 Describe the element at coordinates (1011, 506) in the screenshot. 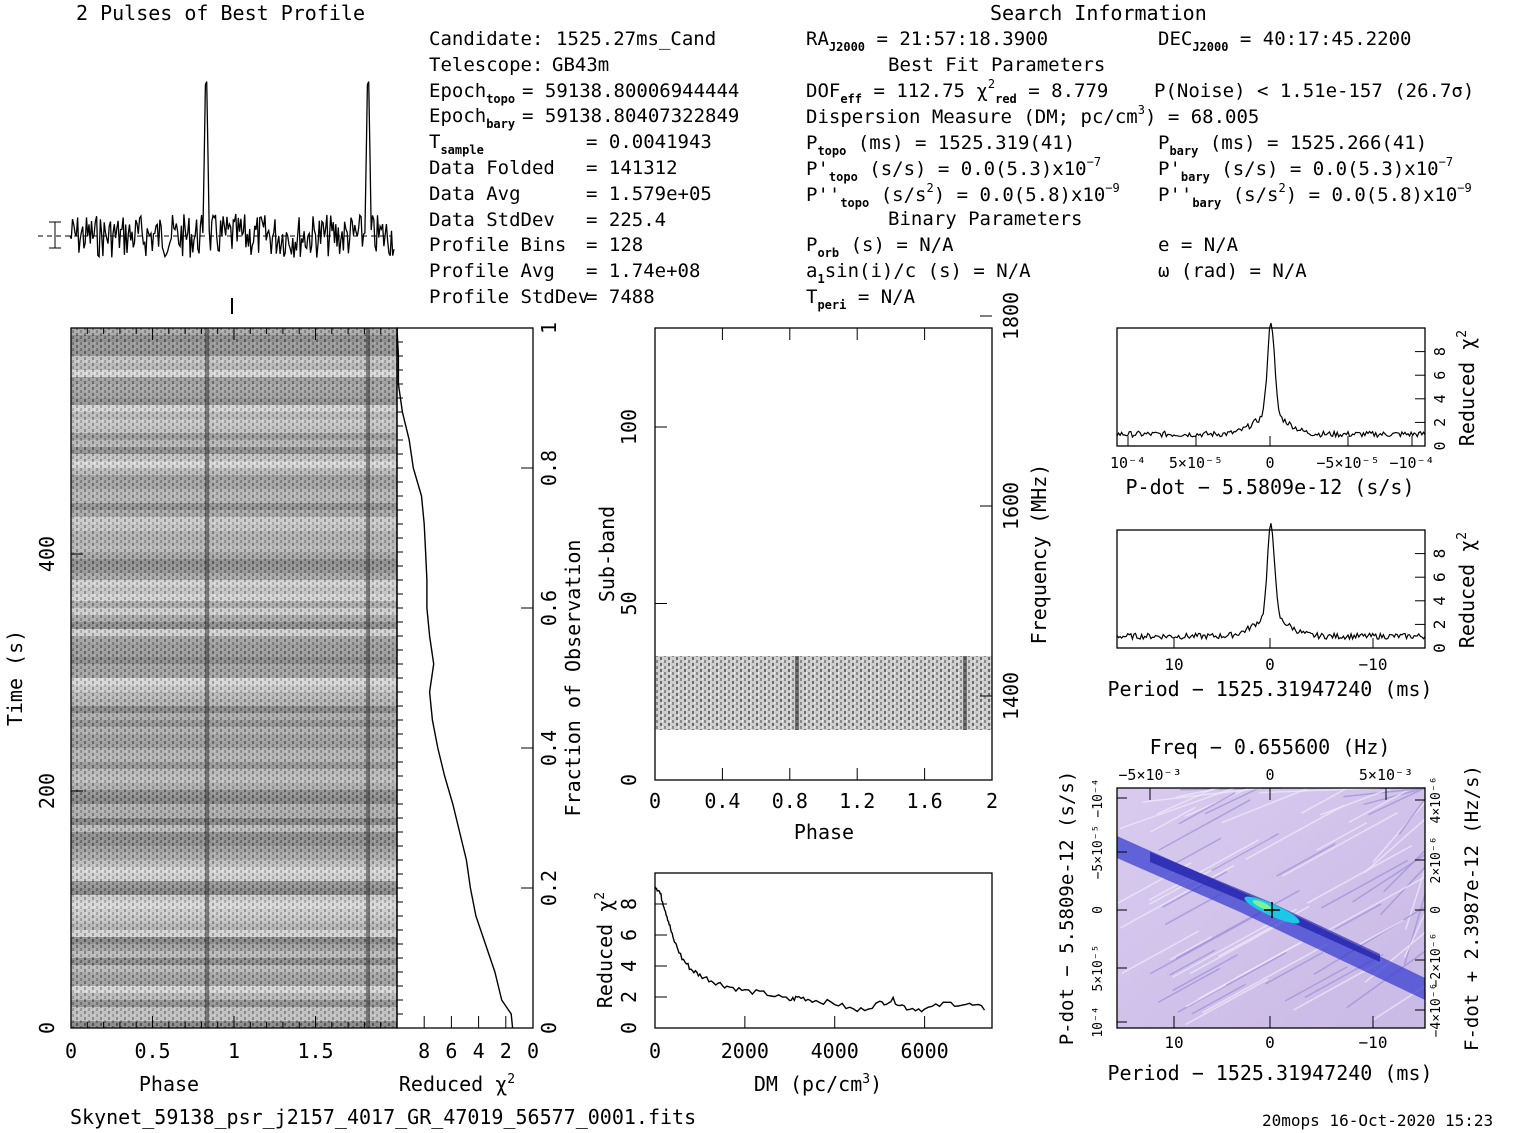

I see `freq-tick-label: 1600` at that location.